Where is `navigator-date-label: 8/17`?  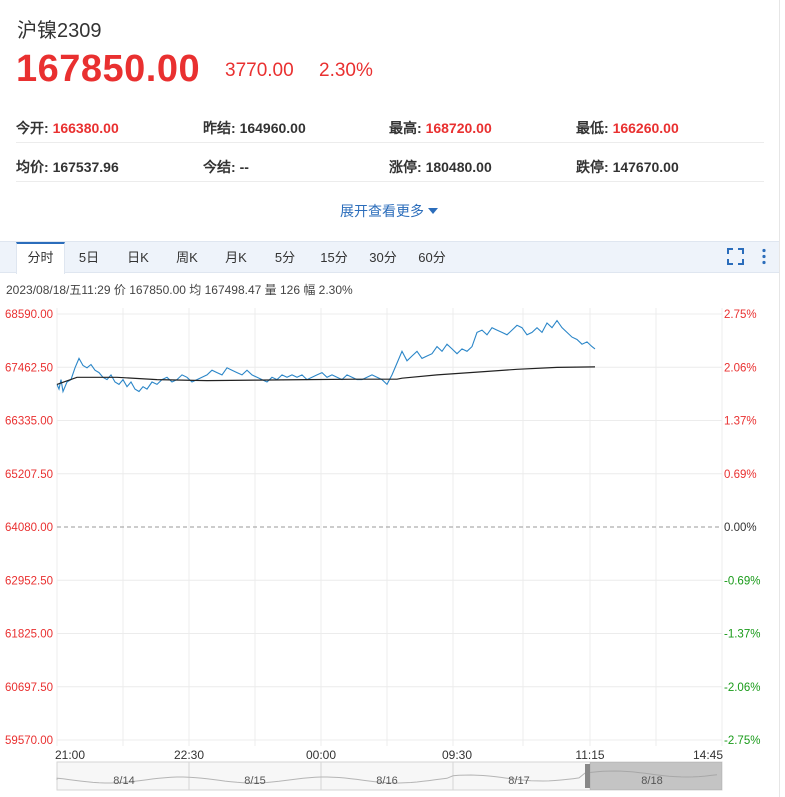
navigator-date-label: 8/17 is located at coordinates (518, 781).